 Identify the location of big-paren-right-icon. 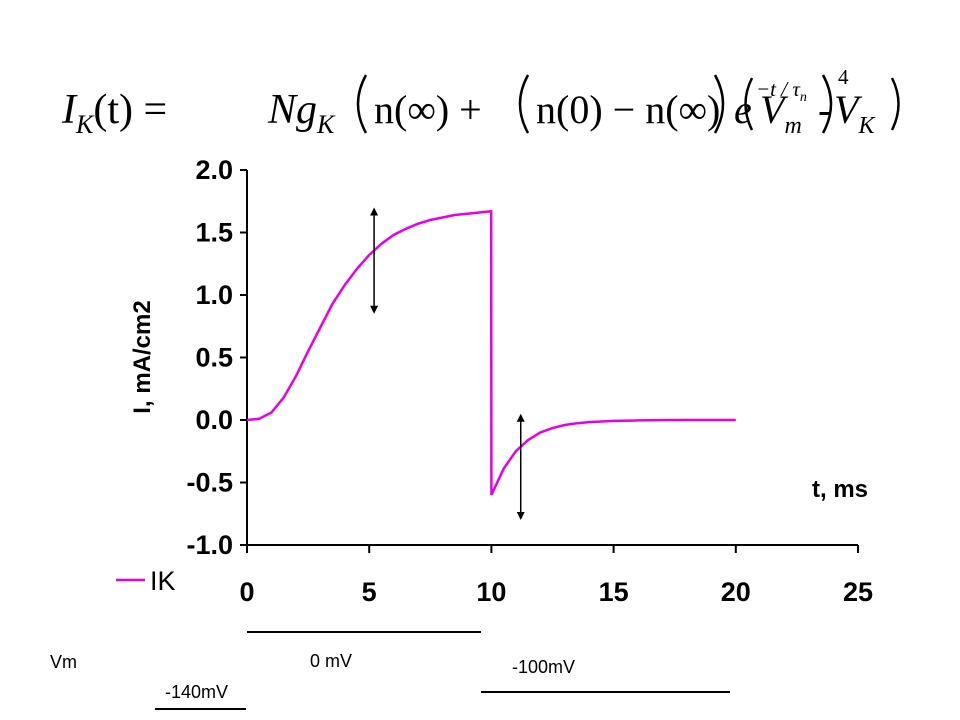
(827, 104).